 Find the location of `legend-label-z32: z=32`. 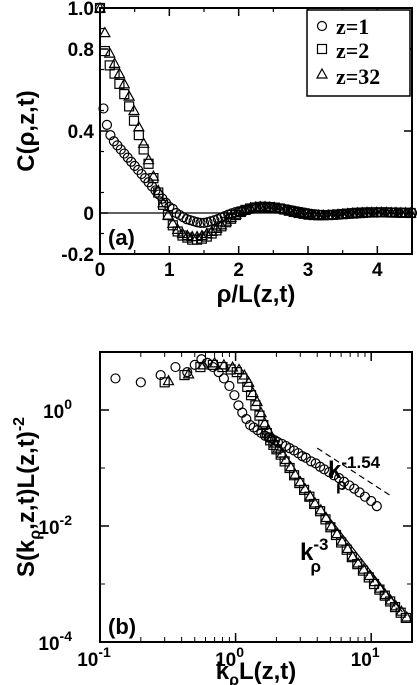

legend-label-z32: z=32 is located at coordinates (358, 76).